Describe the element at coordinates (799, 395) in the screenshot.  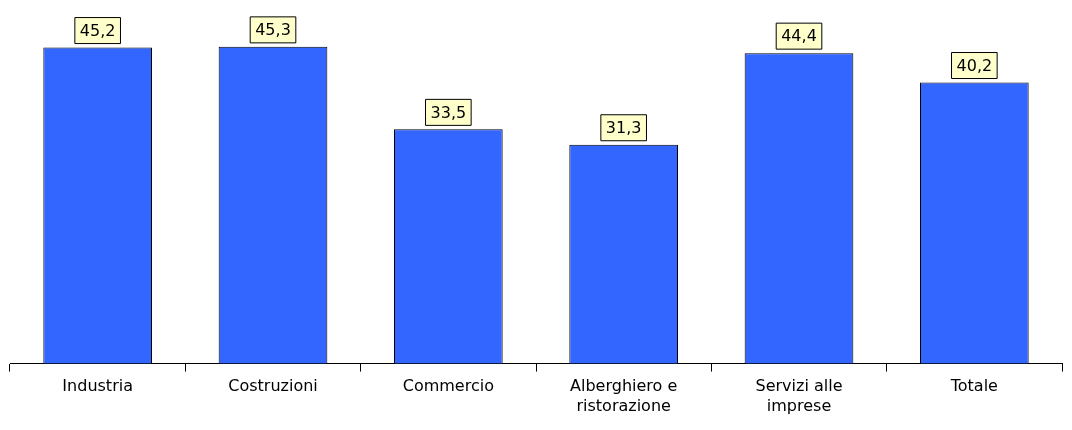
I see `x-tick-label: Servizi alle imprese` at that location.